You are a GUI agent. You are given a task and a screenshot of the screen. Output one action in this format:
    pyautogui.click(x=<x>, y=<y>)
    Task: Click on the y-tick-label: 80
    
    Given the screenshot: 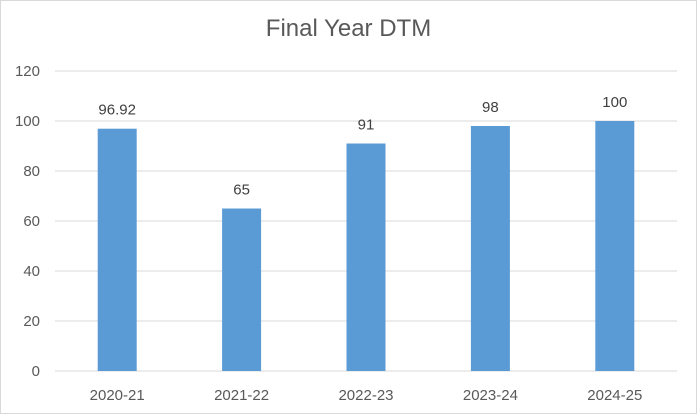 What is the action you would take?
    pyautogui.click(x=31, y=171)
    